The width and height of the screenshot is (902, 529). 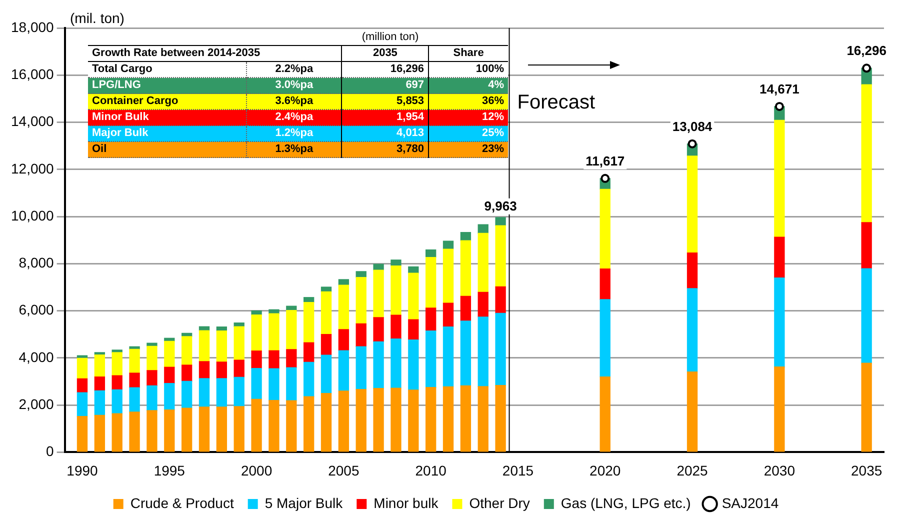 I want to click on annotation: 25%, so click(x=468, y=134).